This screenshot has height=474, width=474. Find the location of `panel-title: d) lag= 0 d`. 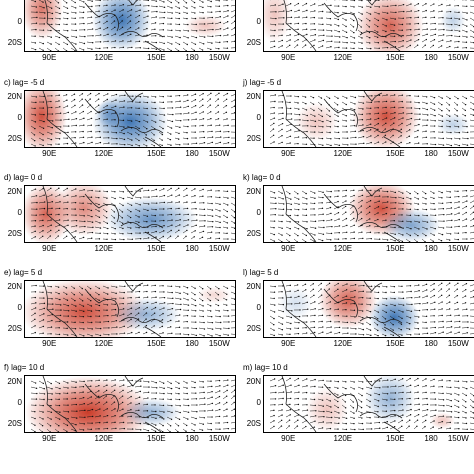

panel-title: d) lag= 0 d is located at coordinates (23, 177).